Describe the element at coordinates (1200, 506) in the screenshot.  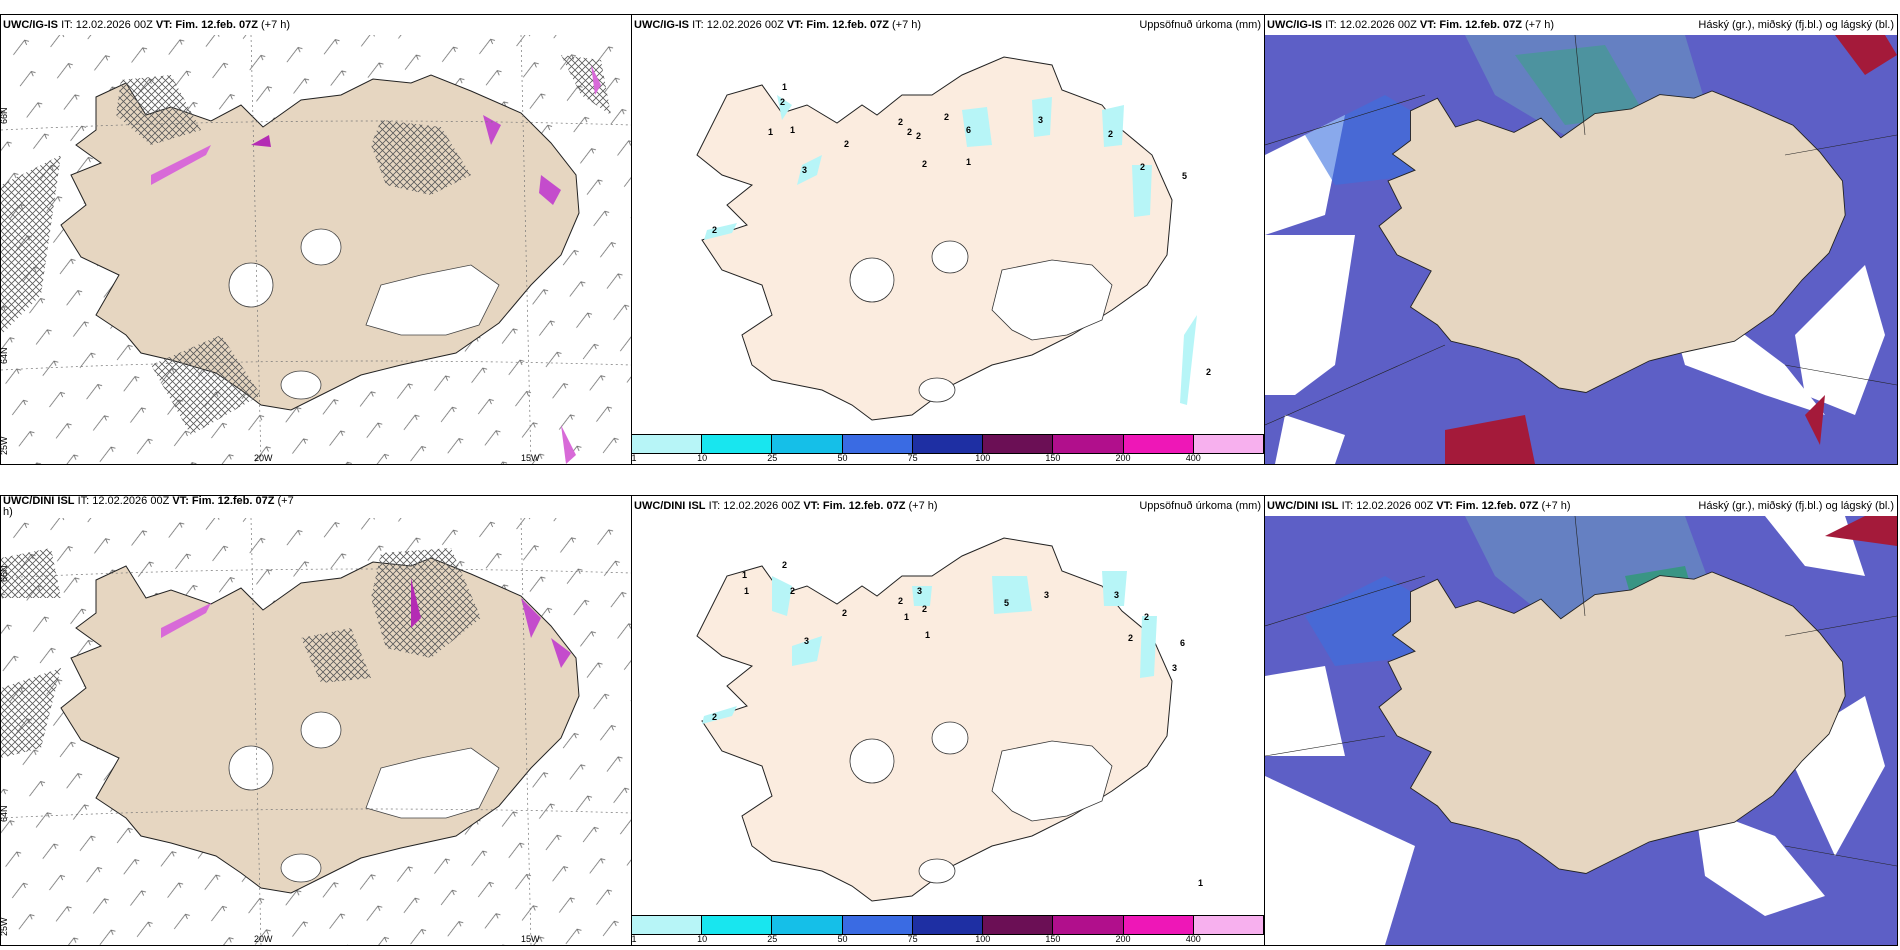
I see `panel-title: Uppsöfnuð úrkoma (mm)` at that location.